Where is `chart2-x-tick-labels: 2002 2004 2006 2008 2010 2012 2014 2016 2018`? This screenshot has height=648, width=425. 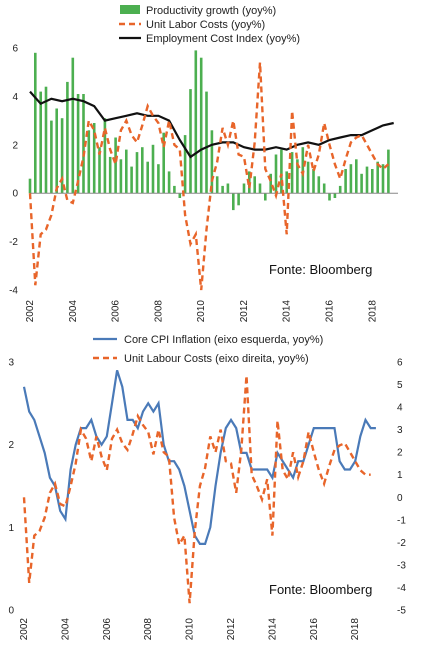 chart2-x-tick-labels: 2002 2004 2006 2008 2010 2012 2014 2016 2018 is located at coordinates (190, 629).